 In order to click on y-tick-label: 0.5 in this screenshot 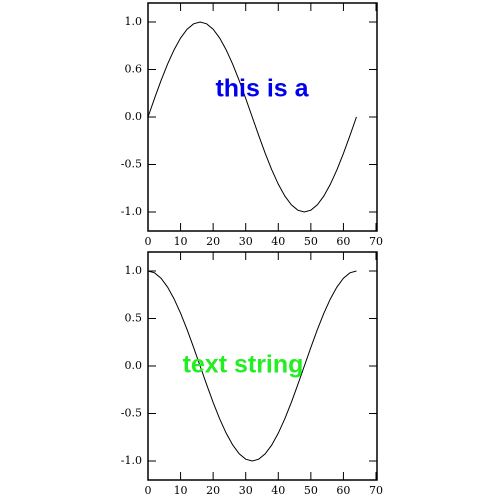, I will do `click(134, 318)`.